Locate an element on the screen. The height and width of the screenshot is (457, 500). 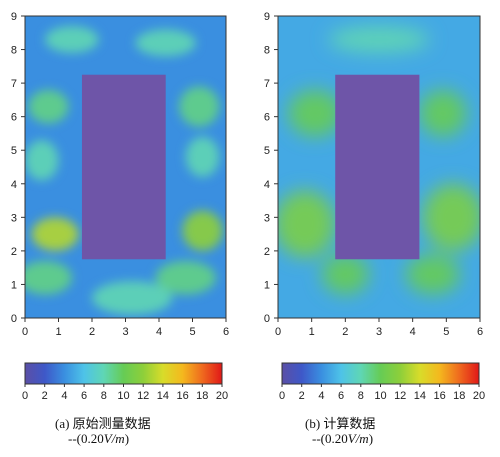
unit-b-suffix: ) is located at coordinates (371, 438).